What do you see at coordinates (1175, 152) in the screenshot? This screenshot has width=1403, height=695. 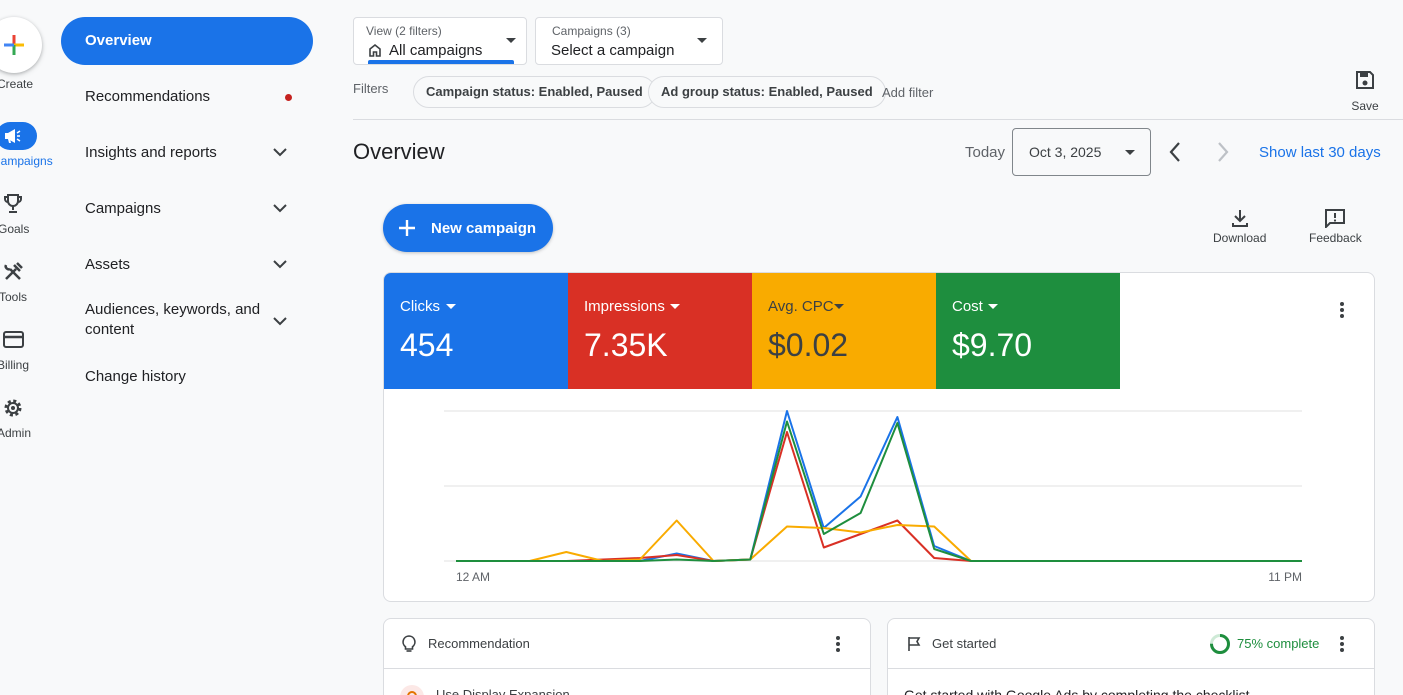 I see `chevron-left-icon` at bounding box center [1175, 152].